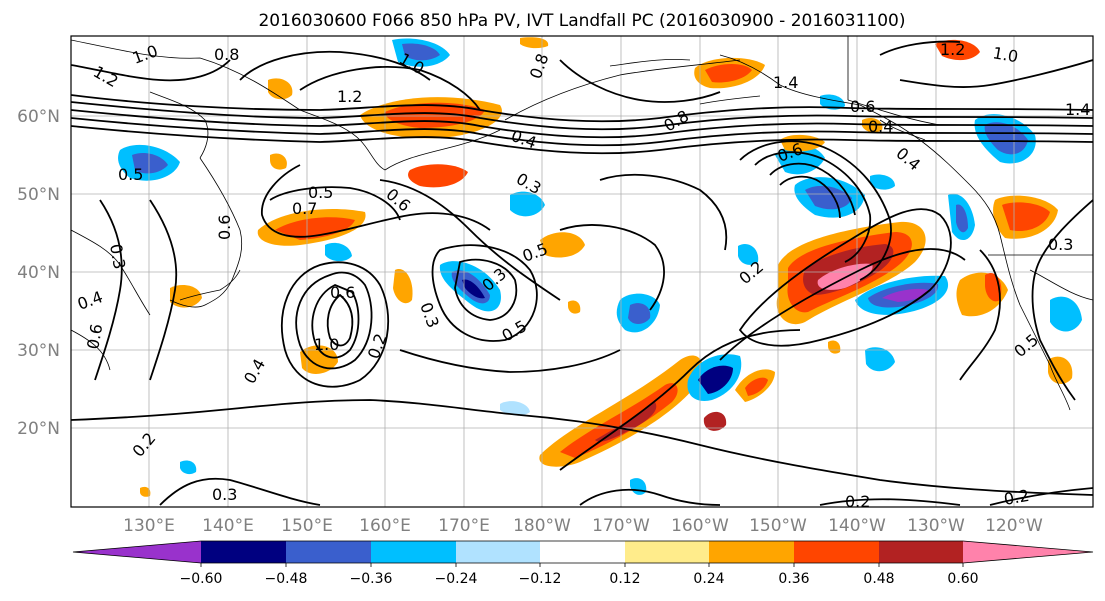  What do you see at coordinates (226, 54) in the screenshot?
I see `contour-label: 0.8` at bounding box center [226, 54].